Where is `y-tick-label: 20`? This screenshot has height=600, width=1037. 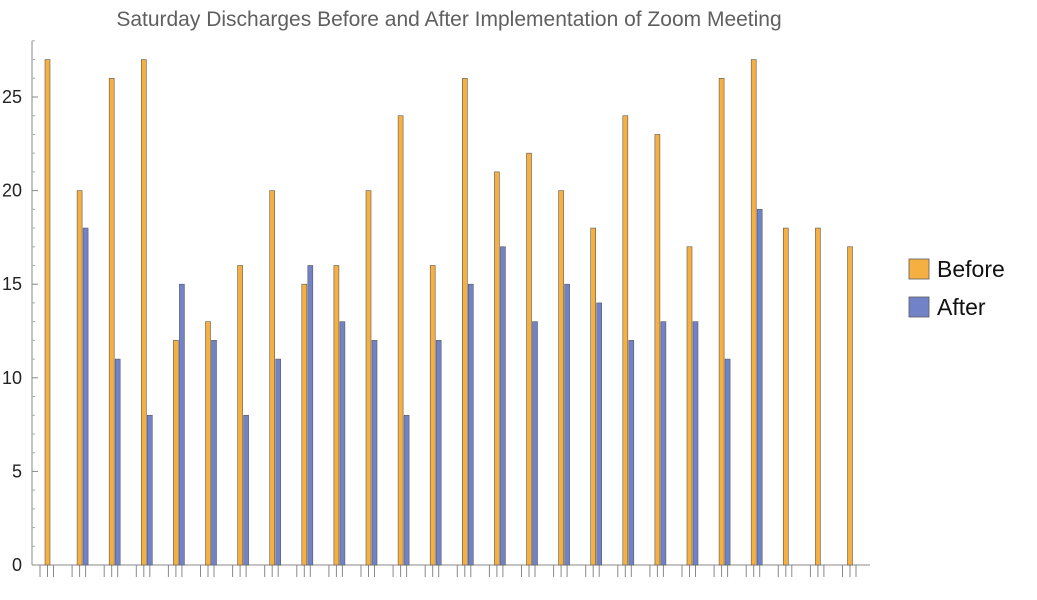 y-tick-label: 20 is located at coordinates (12, 191).